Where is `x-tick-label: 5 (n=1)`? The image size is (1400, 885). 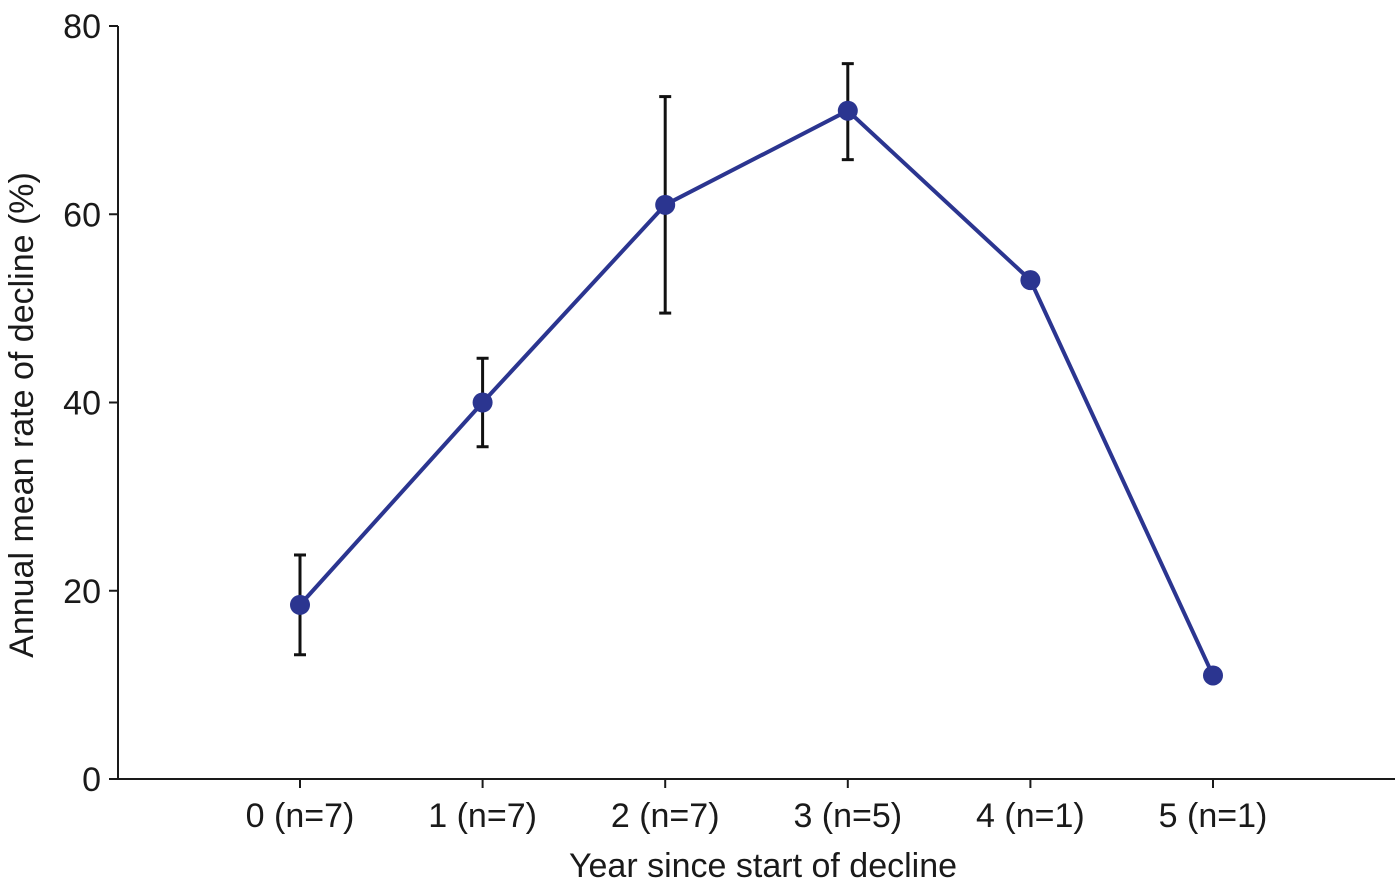 x-tick-label: 5 (n=1) is located at coordinates (1213, 816).